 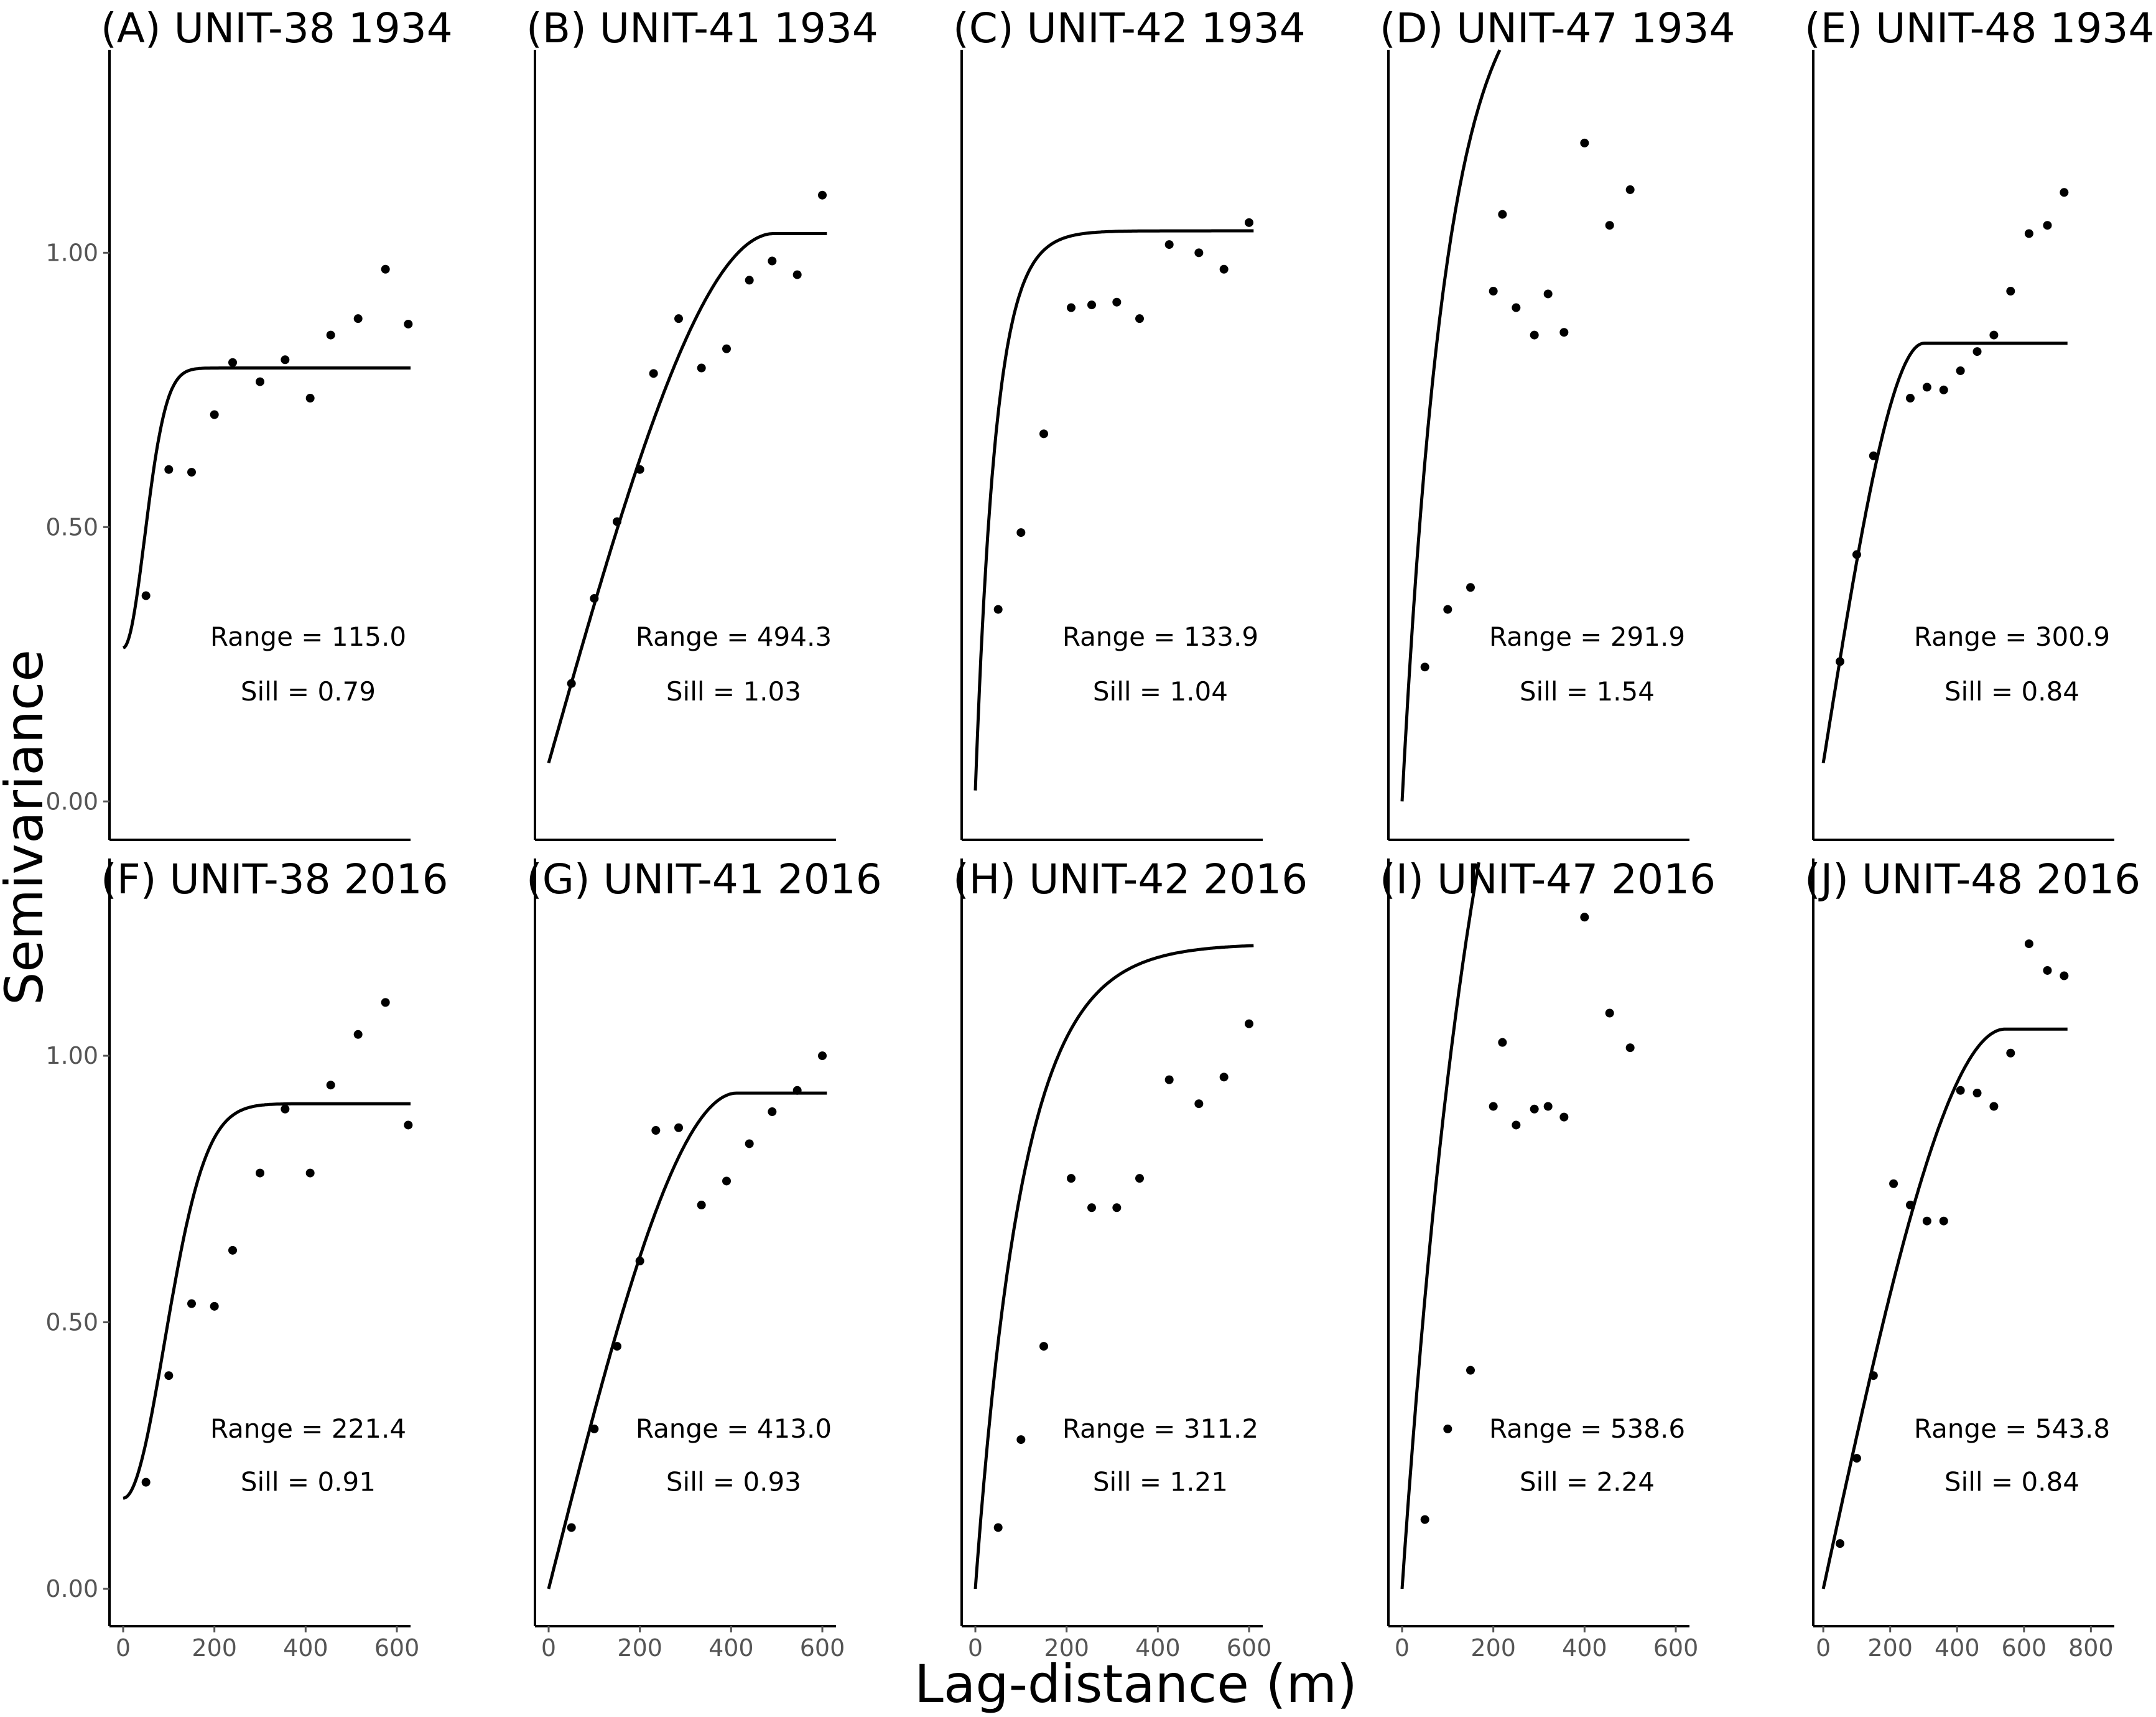 What do you see at coordinates (1129, 423) in the screenshot?
I see `panel-c: (C) UNIT-42 1934 Range = 133.9 Sill = 1.04` at bounding box center [1129, 423].